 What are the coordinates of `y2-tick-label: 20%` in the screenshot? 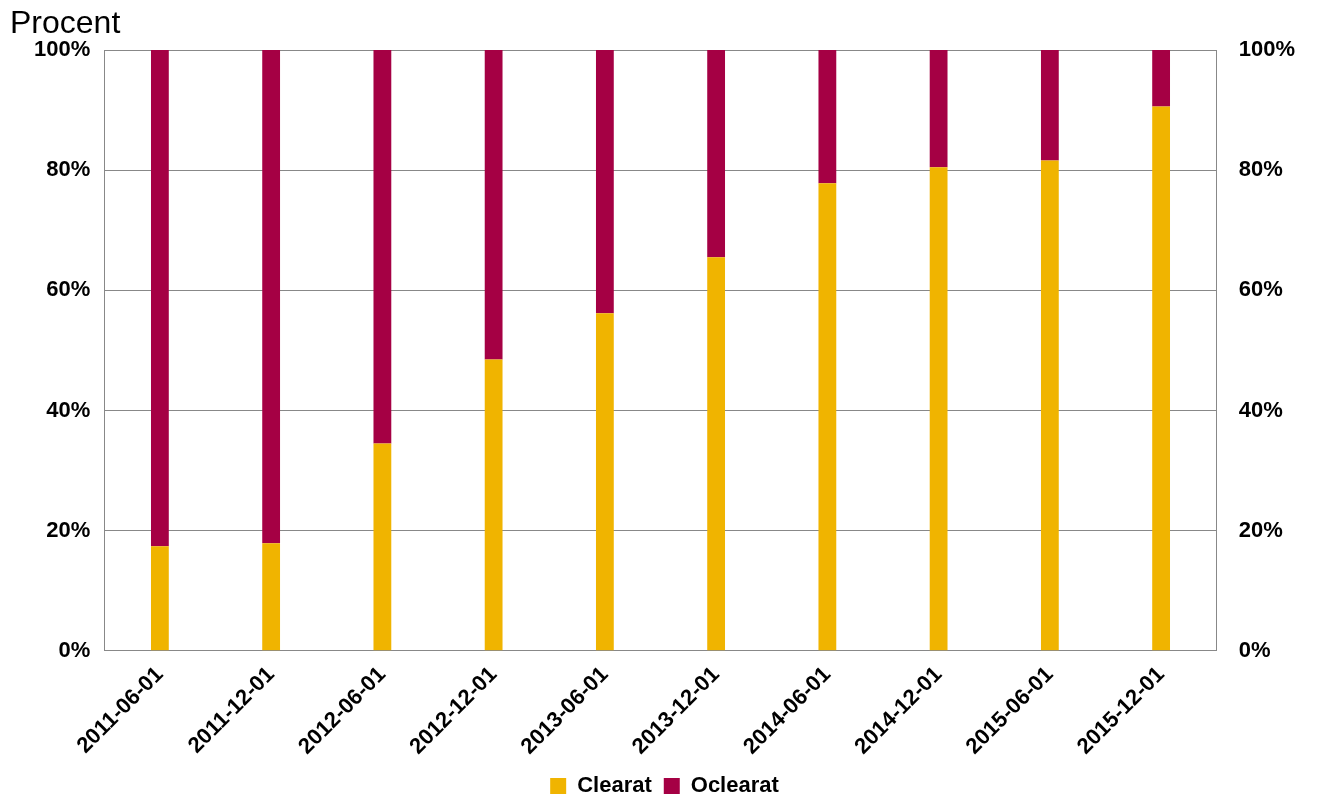 It's located at (1260, 529).